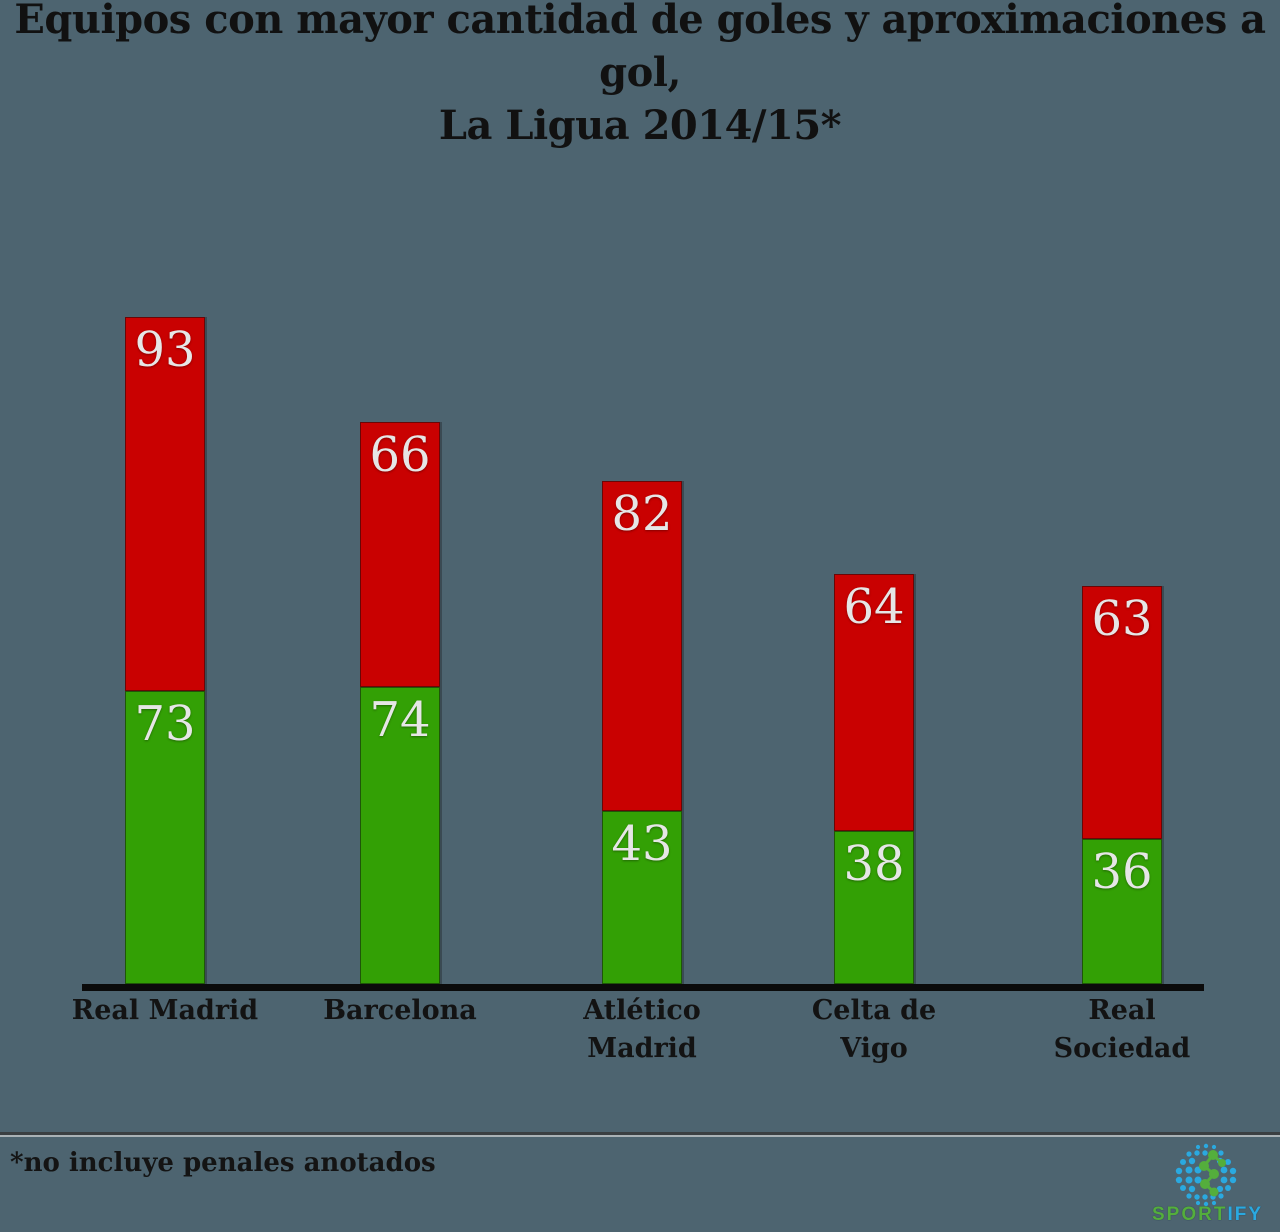 Image resolution: width=1280 pixels, height=1232 pixels. I want to click on footnote-text: *no incluye penales anotados, so click(223, 1163).